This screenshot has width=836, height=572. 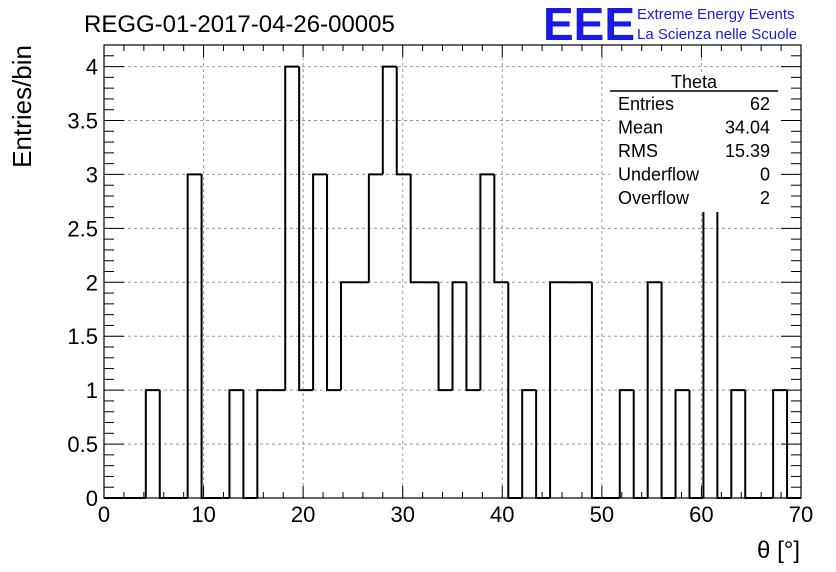 I want to click on x-tick-label: 60, so click(x=701, y=514).